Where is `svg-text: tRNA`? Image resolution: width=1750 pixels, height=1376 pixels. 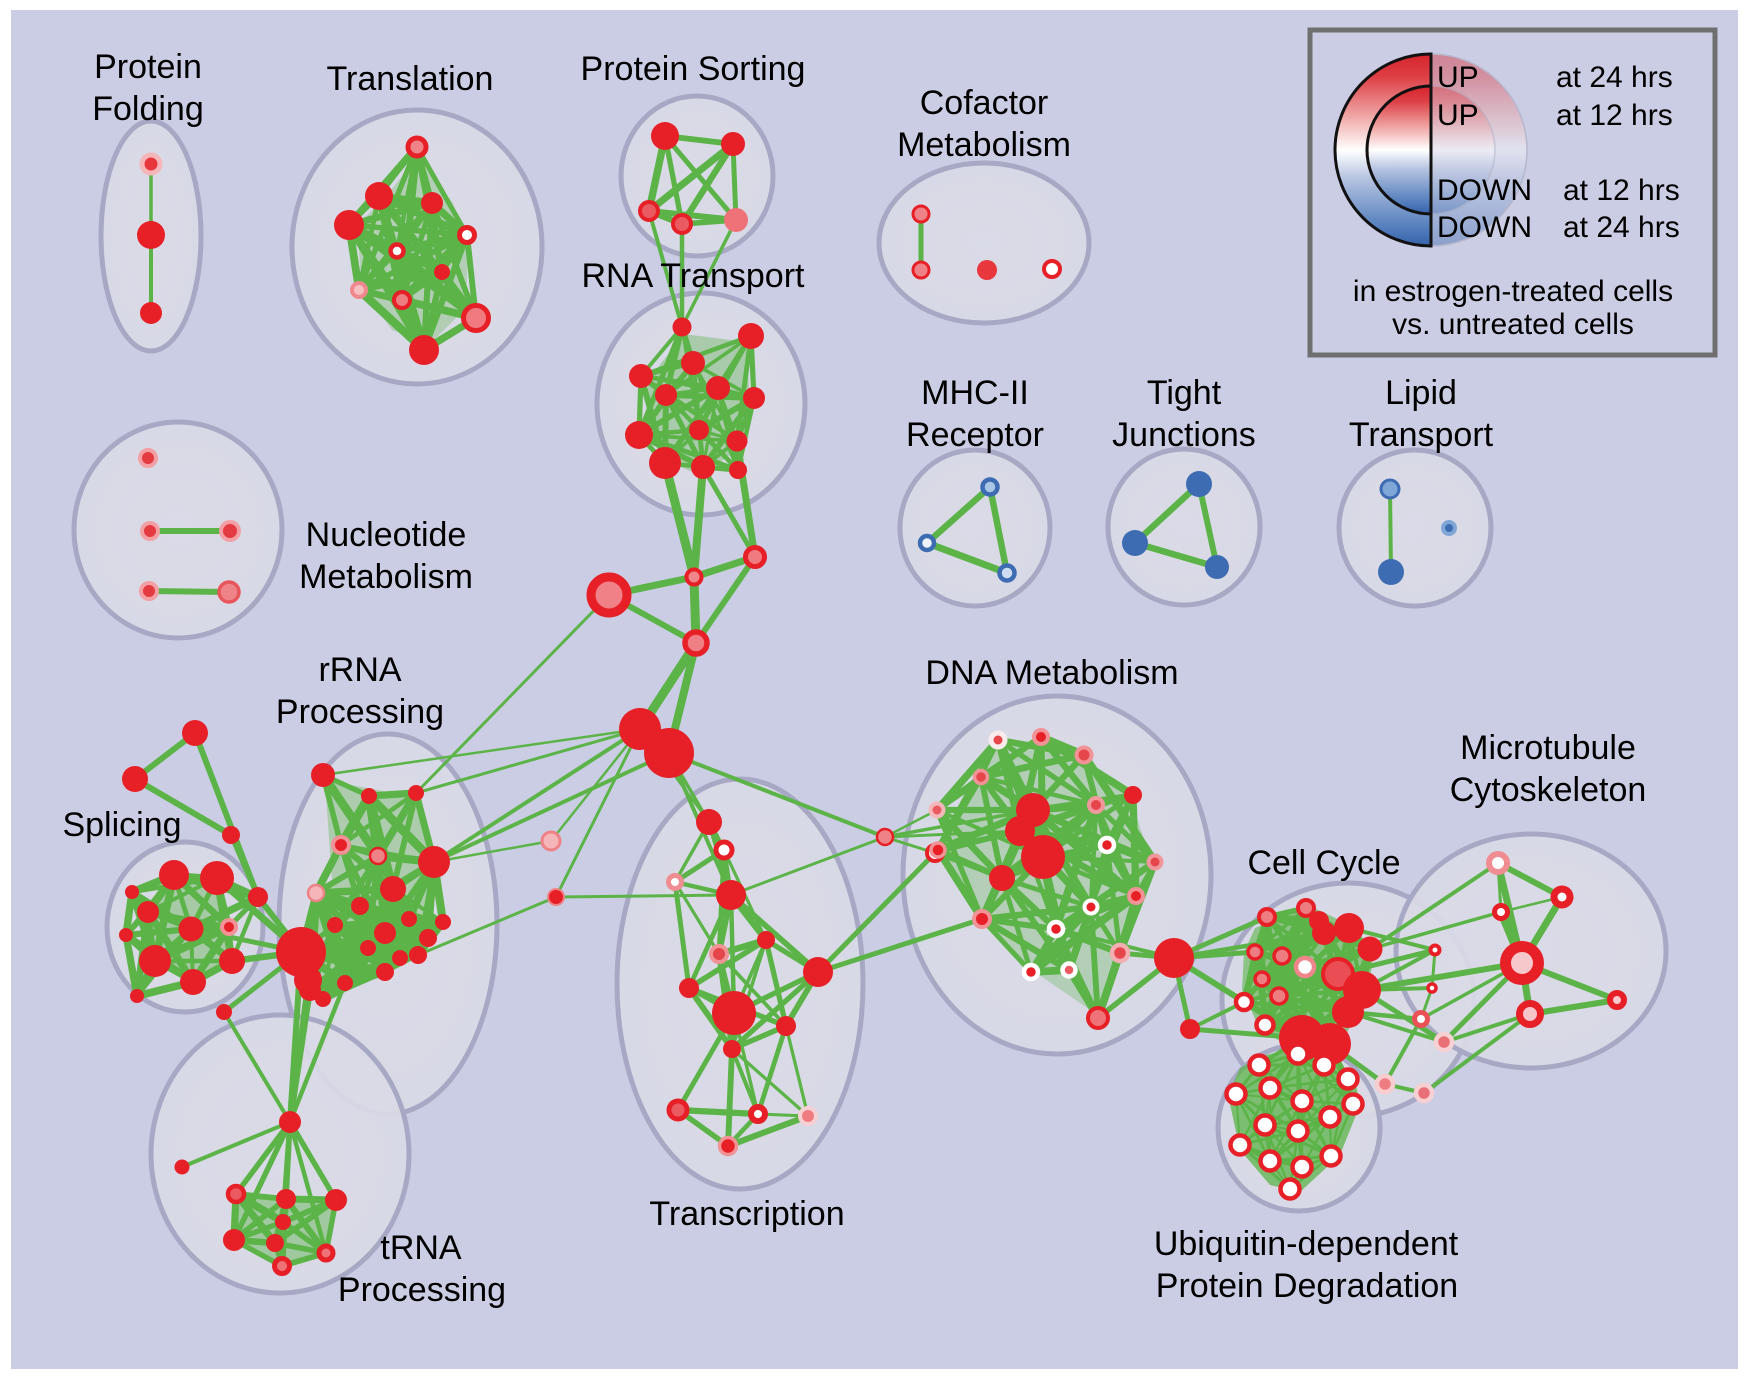
svg-text: tRNA is located at coordinates (421, 1248).